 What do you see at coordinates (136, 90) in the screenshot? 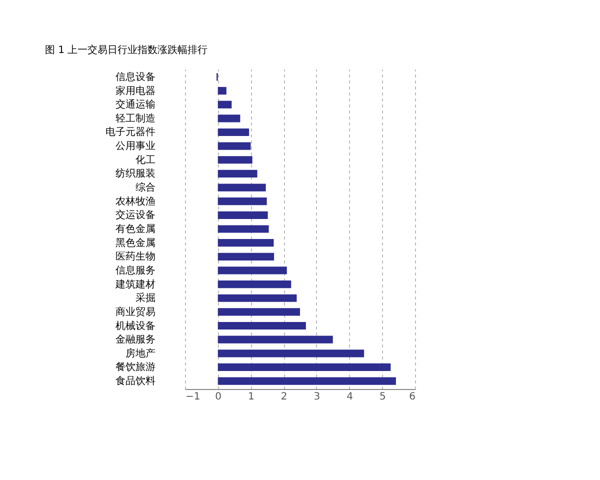
I see `y-tick-label: 家用电器` at bounding box center [136, 90].